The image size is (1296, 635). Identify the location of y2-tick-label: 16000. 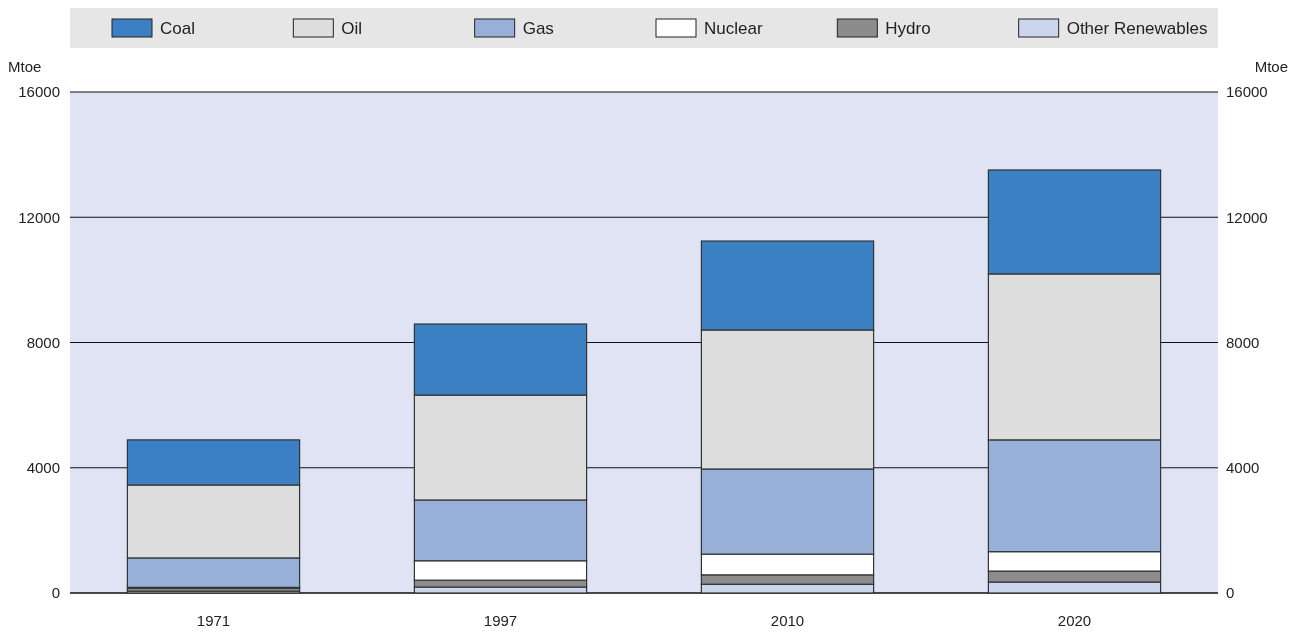
(1247, 92).